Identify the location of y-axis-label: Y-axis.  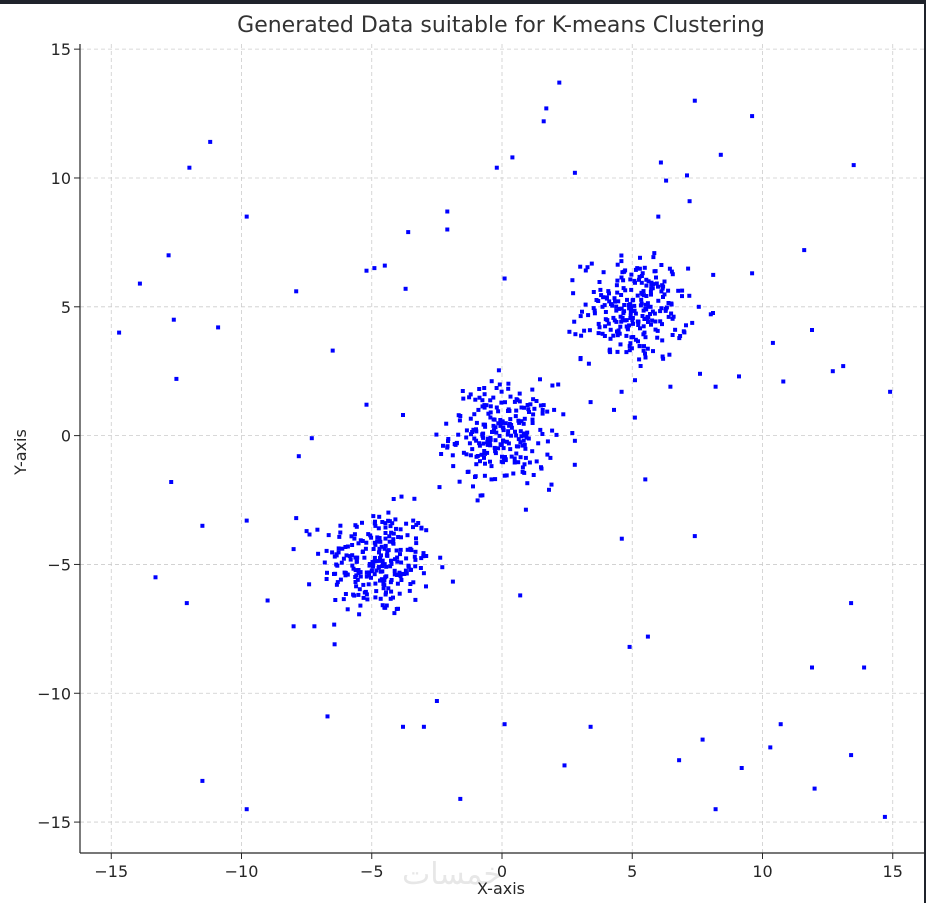
(20, 452).